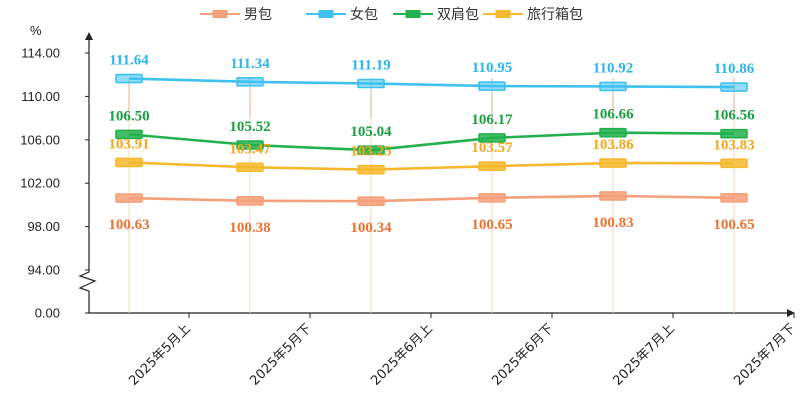 This screenshot has height=418, width=807. Describe the element at coordinates (342, 14) in the screenshot. I see `legend-item-2: 女包` at that location.